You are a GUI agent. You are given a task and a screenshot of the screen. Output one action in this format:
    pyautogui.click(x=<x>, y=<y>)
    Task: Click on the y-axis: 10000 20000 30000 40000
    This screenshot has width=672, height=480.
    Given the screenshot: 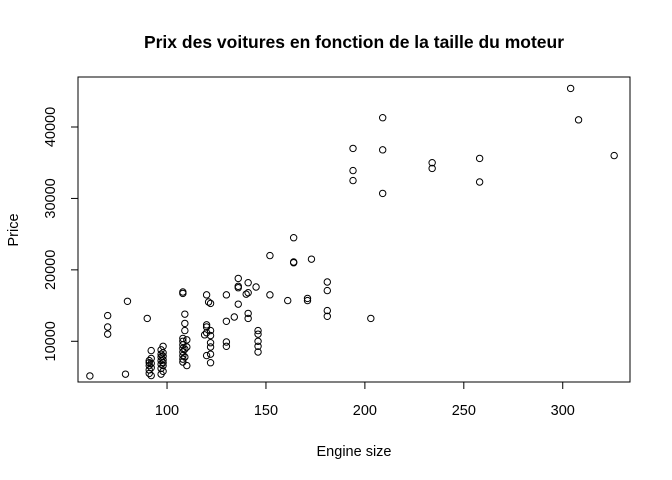 What is the action you would take?
    pyautogui.click(x=61, y=234)
    